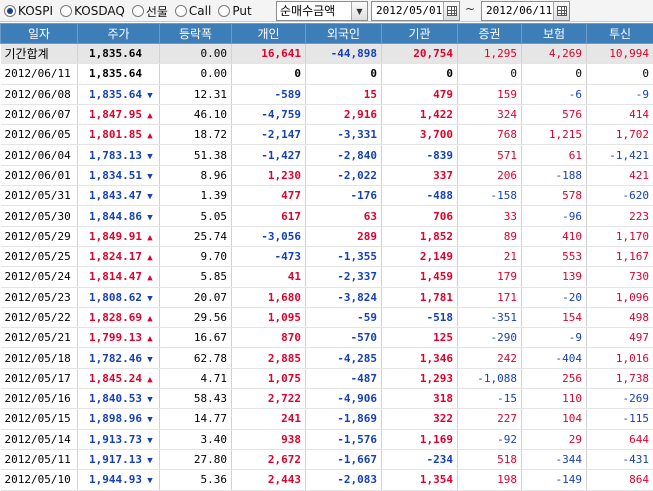 The width and height of the screenshot is (653, 491). What do you see at coordinates (38, 236) in the screenshot?
I see `cell-date-value: 2012/05/29` at bounding box center [38, 236].